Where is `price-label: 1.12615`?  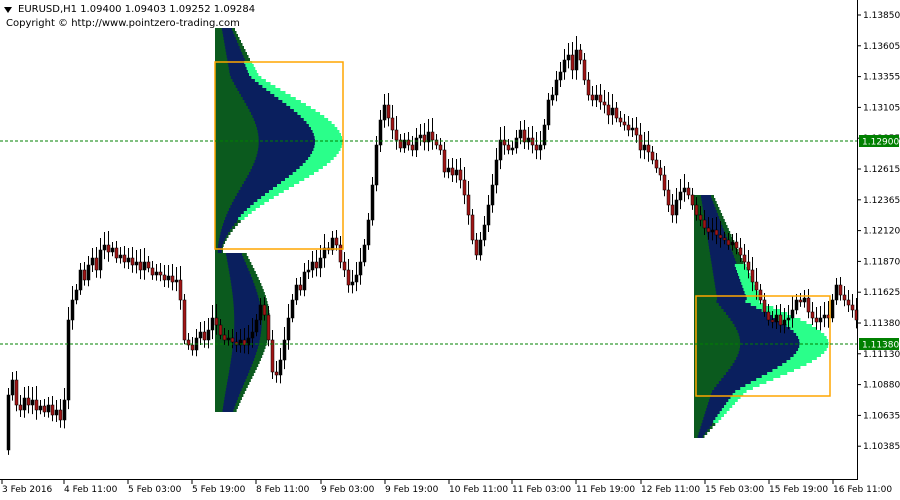 price-label: 1.12615 is located at coordinates (881, 170).